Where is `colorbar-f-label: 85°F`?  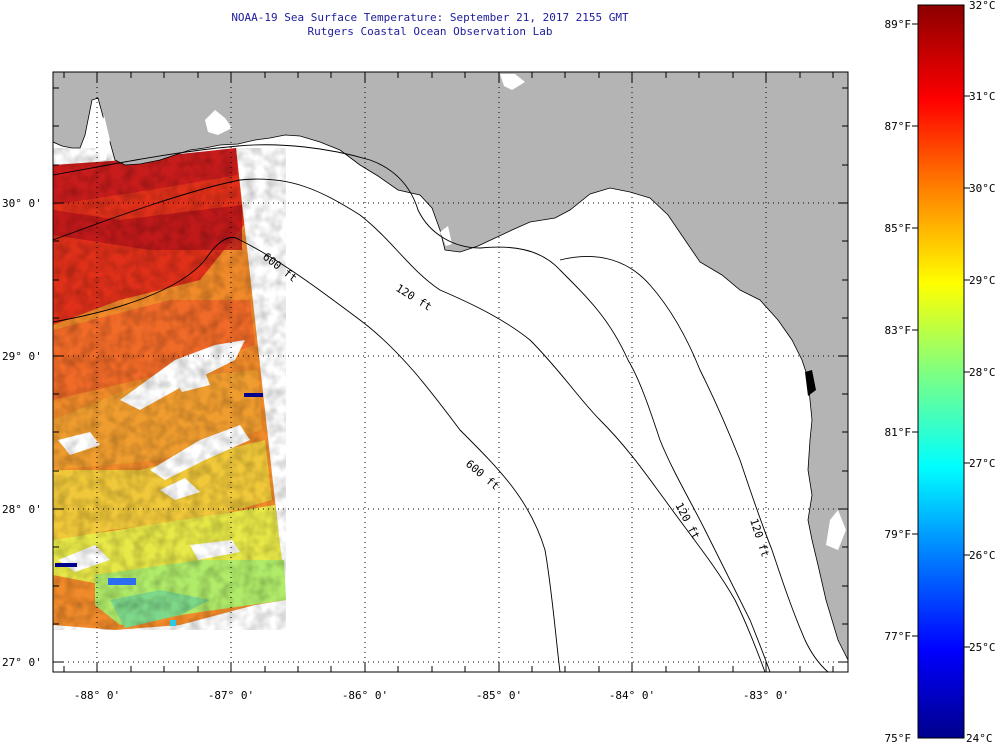 colorbar-f-label: 85°F is located at coordinates (898, 228).